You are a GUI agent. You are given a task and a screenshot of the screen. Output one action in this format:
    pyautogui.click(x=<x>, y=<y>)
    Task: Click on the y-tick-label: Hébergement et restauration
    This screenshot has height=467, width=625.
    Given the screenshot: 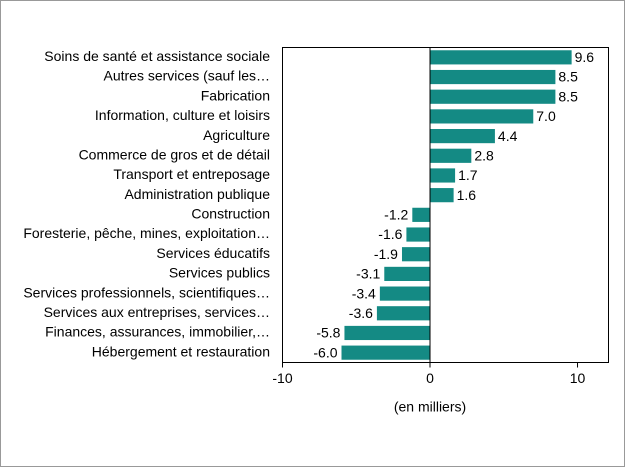 What is the action you would take?
    pyautogui.click(x=181, y=351)
    